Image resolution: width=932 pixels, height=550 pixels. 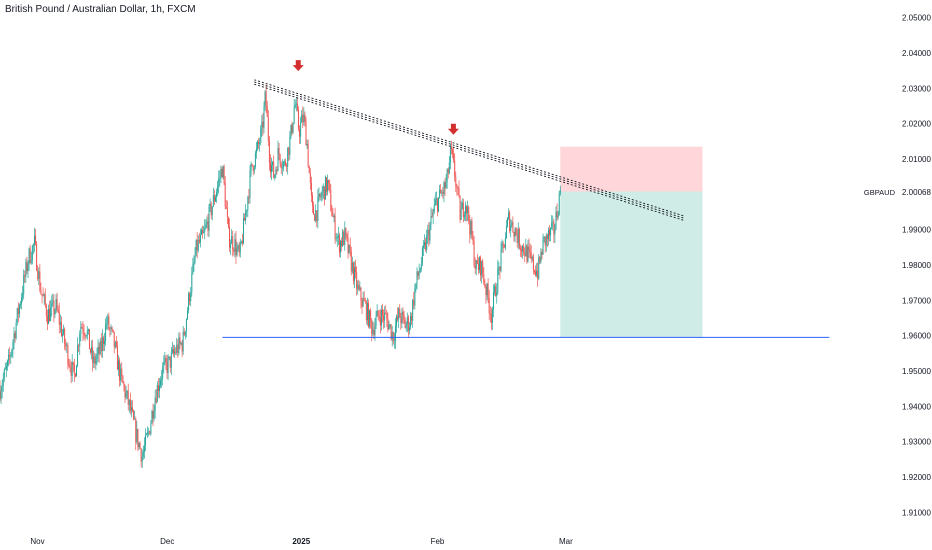 What do you see at coordinates (880, 192) in the screenshot?
I see `symbol-label: GBPAUD` at bounding box center [880, 192].